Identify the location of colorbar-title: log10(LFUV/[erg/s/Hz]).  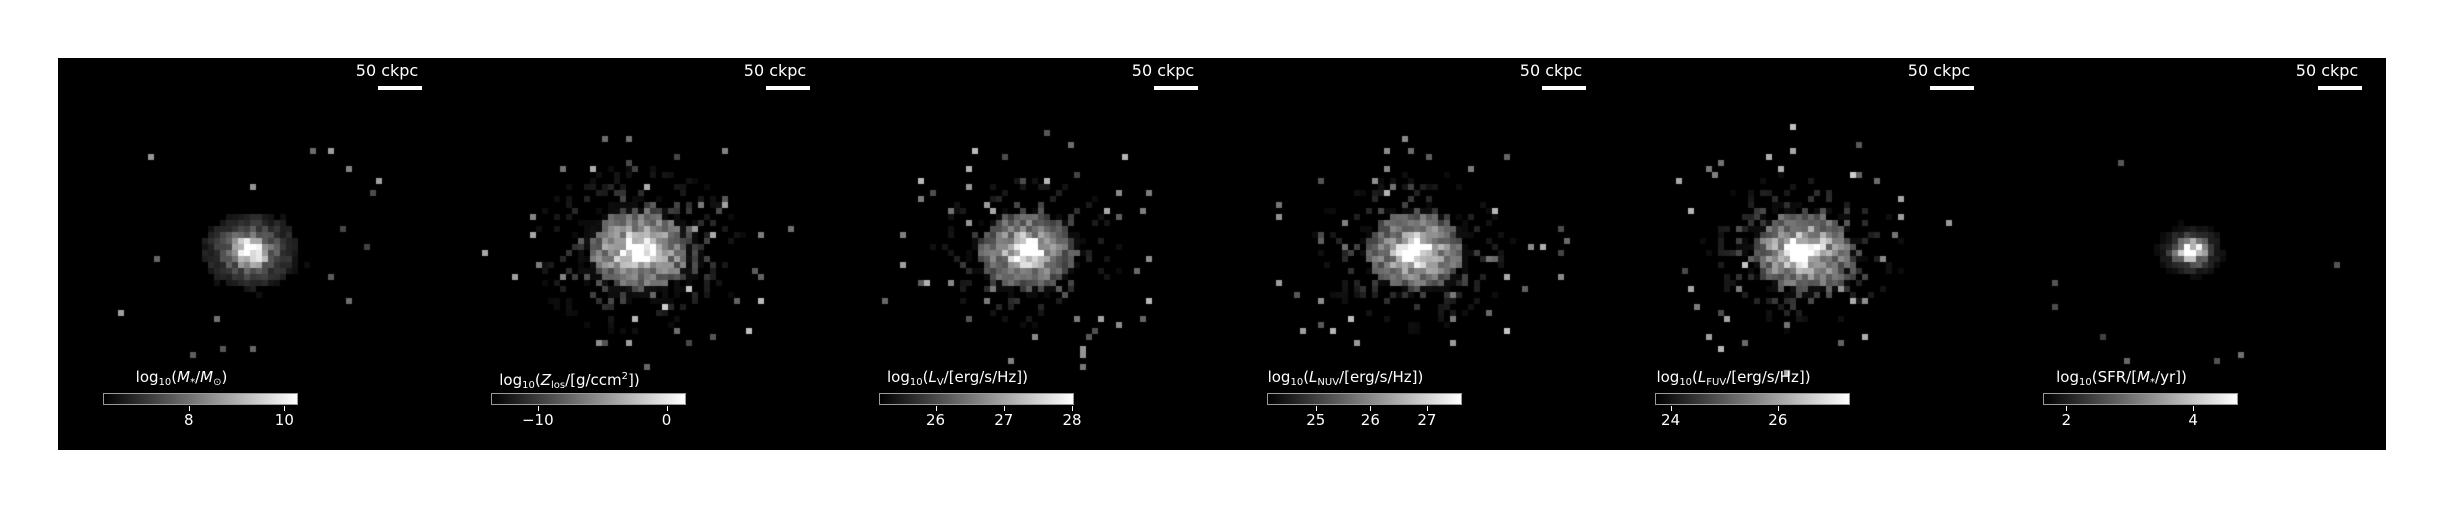
(1733, 378).